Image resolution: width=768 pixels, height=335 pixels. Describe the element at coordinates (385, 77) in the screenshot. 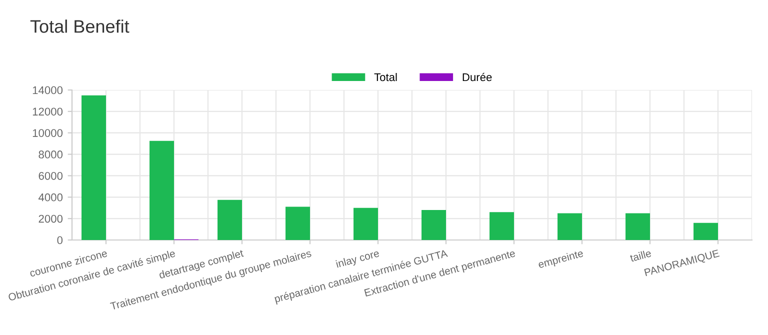

I see `legend-label: Total` at that location.